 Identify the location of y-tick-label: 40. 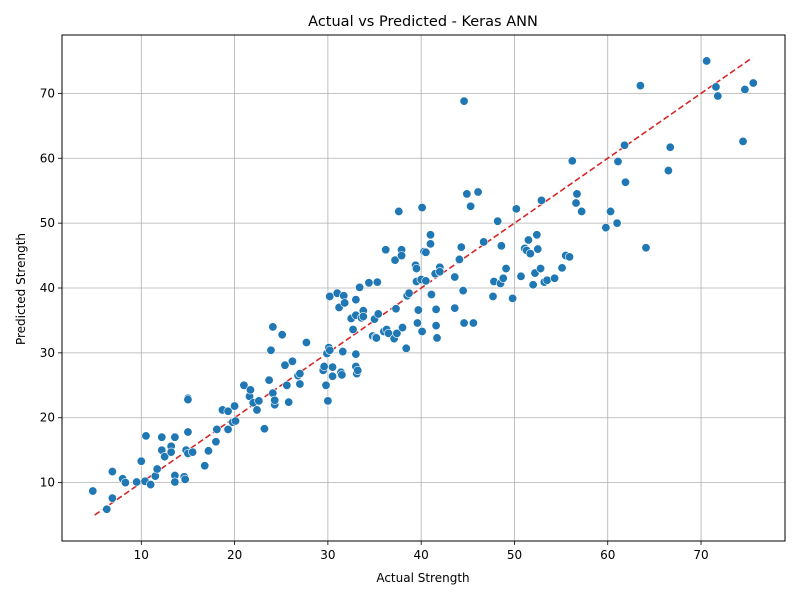
(47, 288).